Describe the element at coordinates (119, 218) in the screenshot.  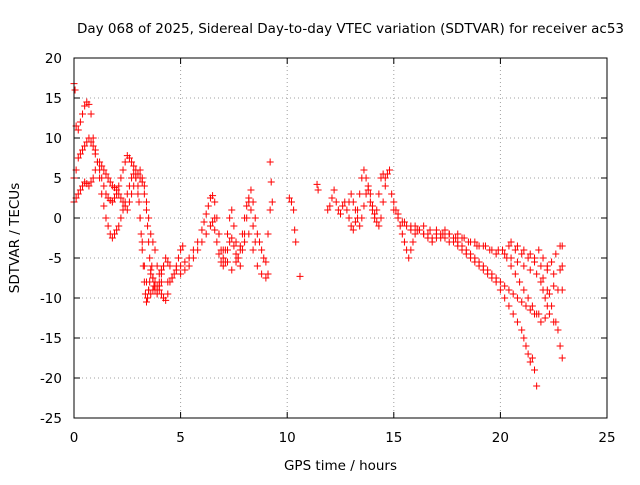
I see `data-series-trace-c` at that location.